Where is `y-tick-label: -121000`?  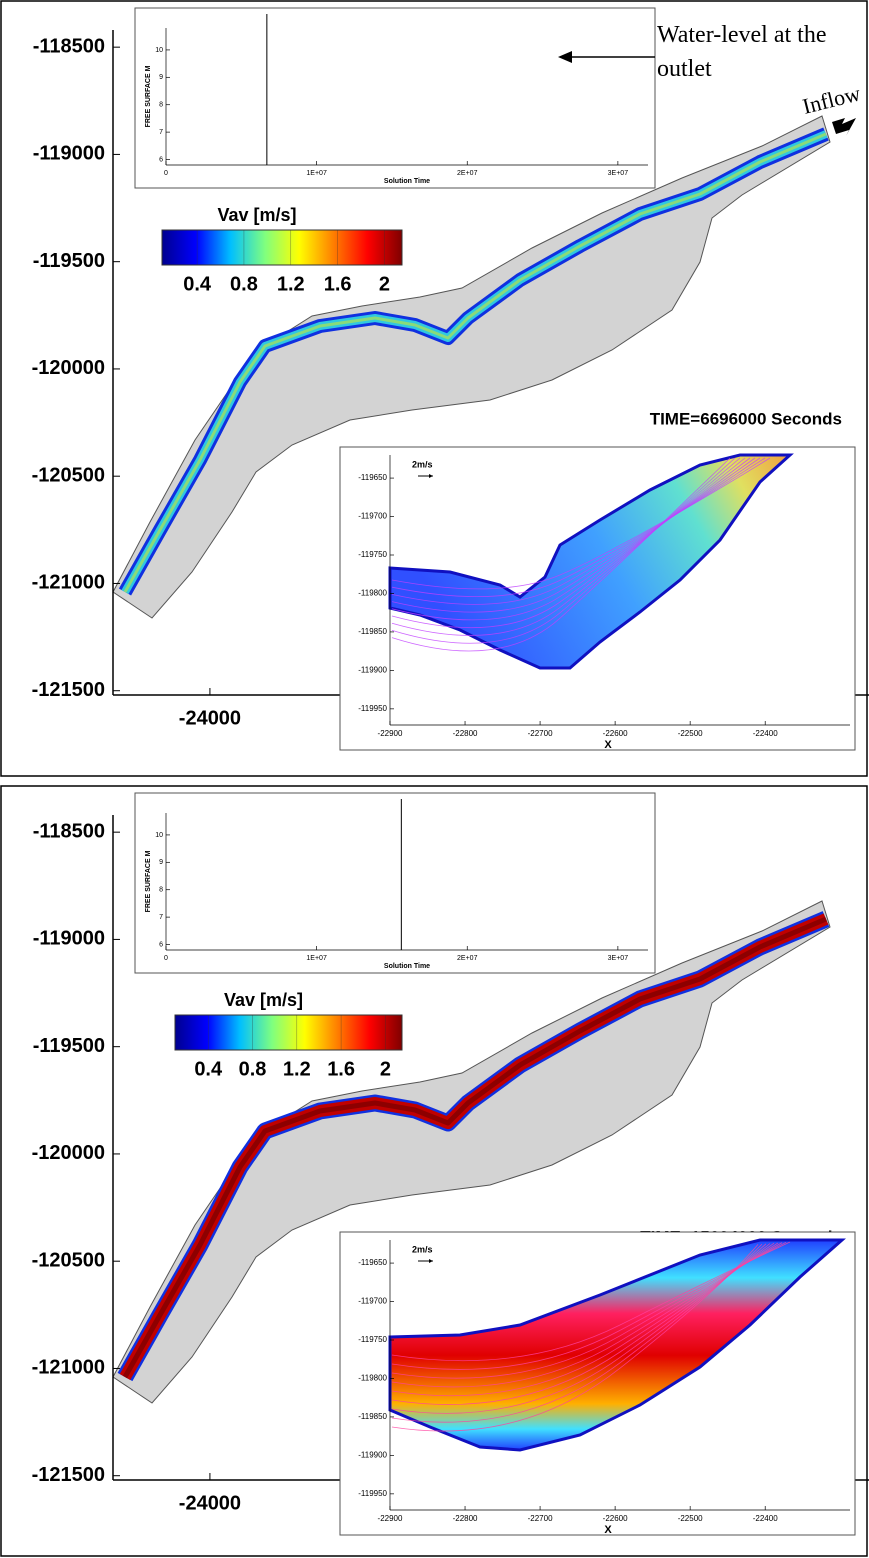
y-tick-label: -121000 is located at coordinates (68, 583).